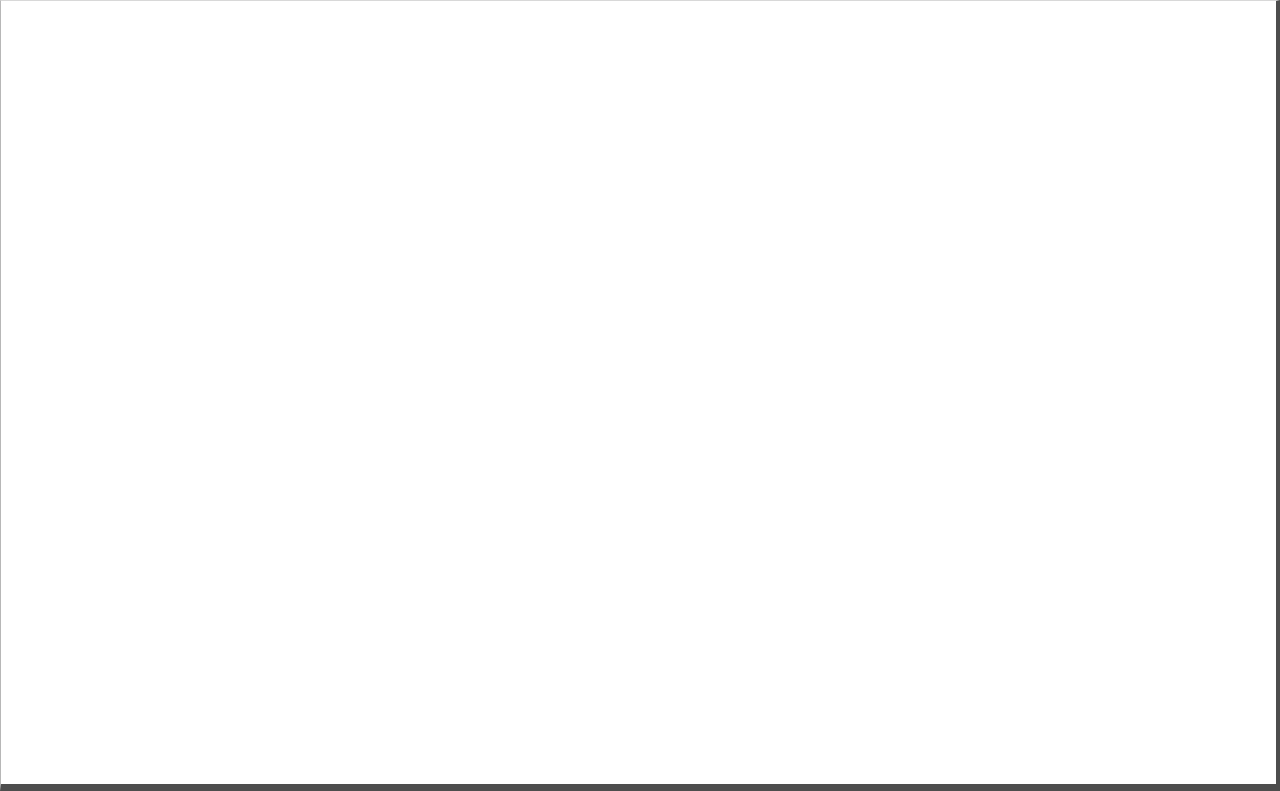 The height and width of the screenshot is (791, 1280). Describe the element at coordinates (376, 701) in the screenshot. I see `legend-label: Wohnungen insgesamt` at that location.